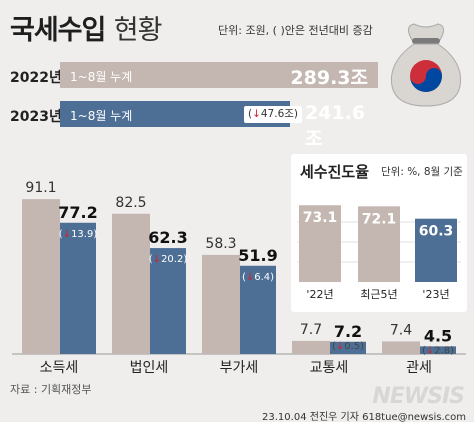  What do you see at coordinates (435, 294) in the screenshot?
I see `inset-category-label-2: '23년` at bounding box center [435, 294].